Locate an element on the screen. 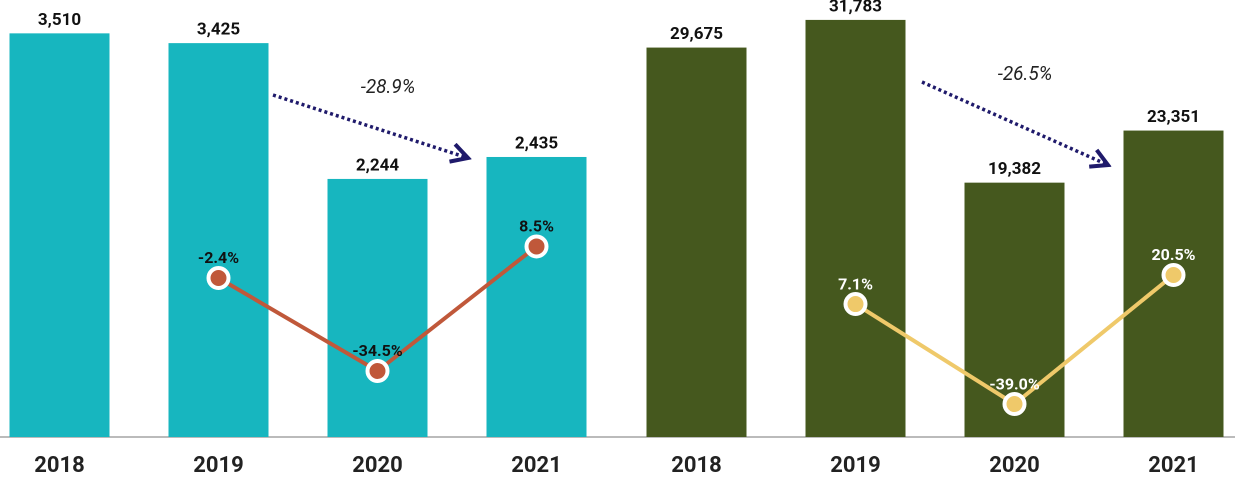 The height and width of the screenshot is (481, 1235). data-label: 29,675 is located at coordinates (696, 34).